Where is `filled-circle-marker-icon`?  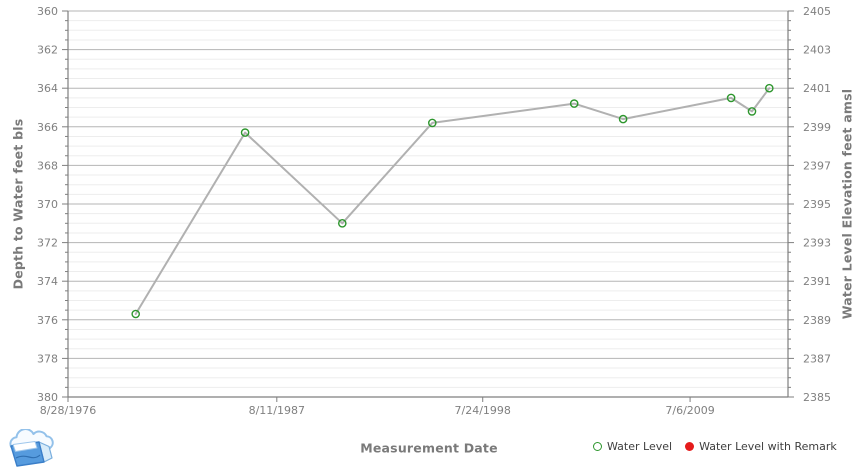
filled-circle-marker-icon is located at coordinates (690, 446).